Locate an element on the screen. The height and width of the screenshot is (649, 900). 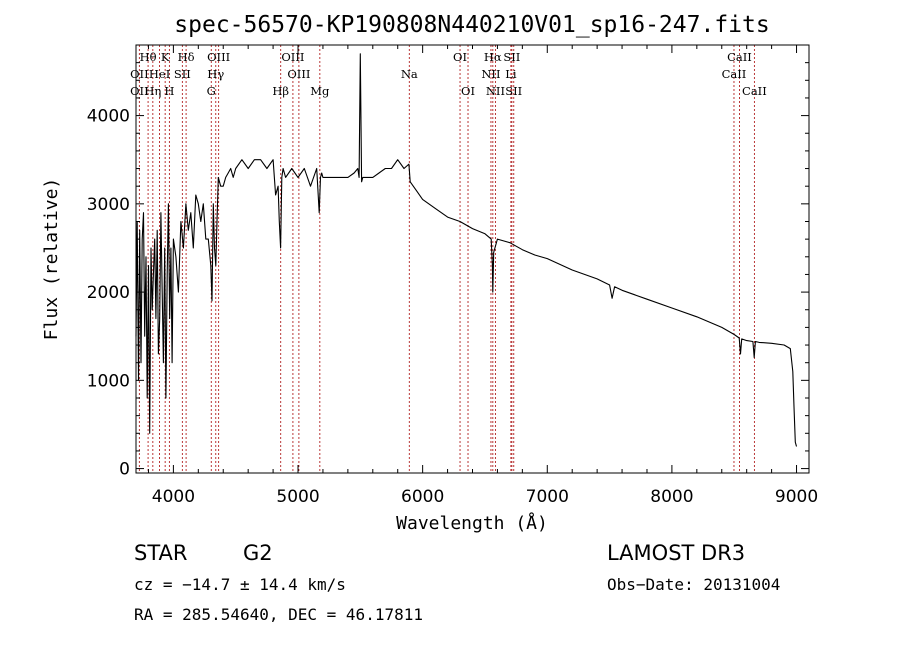
x-tick-label: 9000 is located at coordinates (796, 497).